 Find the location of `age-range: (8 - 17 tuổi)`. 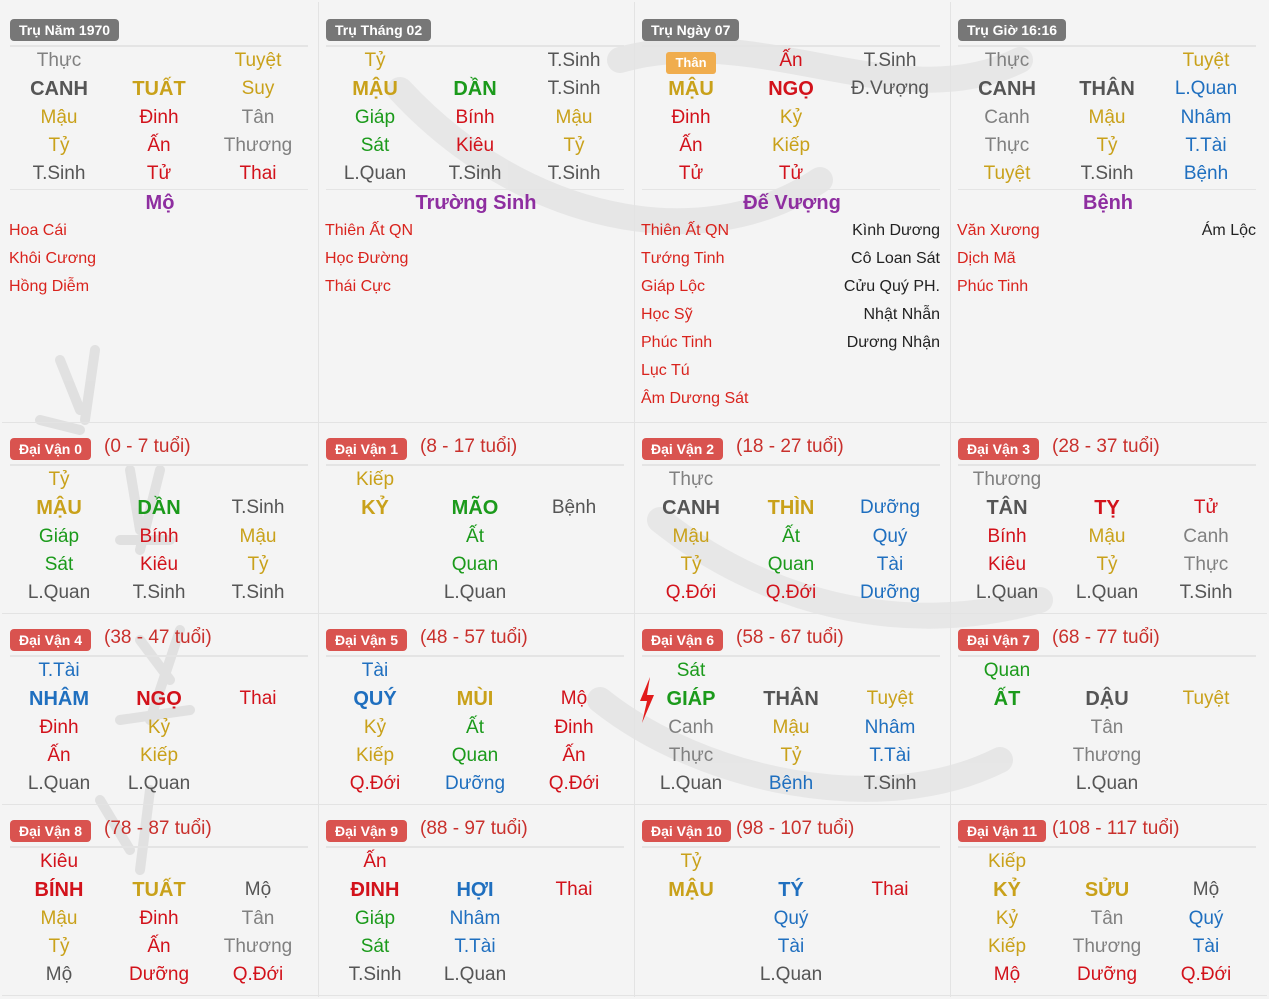

age-range: (8 - 17 tuổi) is located at coordinates (469, 446).